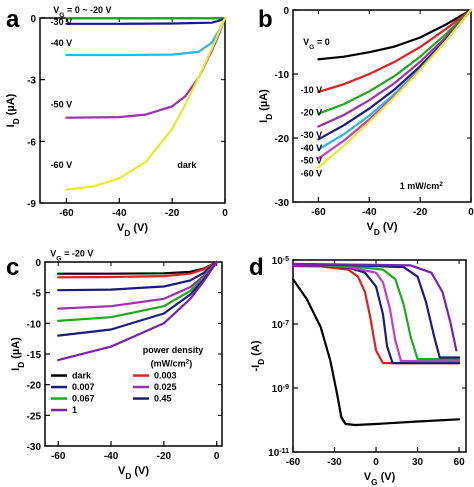 Image resolution: width=474 pixels, height=487 pixels. Describe the element at coordinates (422, 186) in the screenshot. I see `annotation-label: 1 mW/cm2` at that location.